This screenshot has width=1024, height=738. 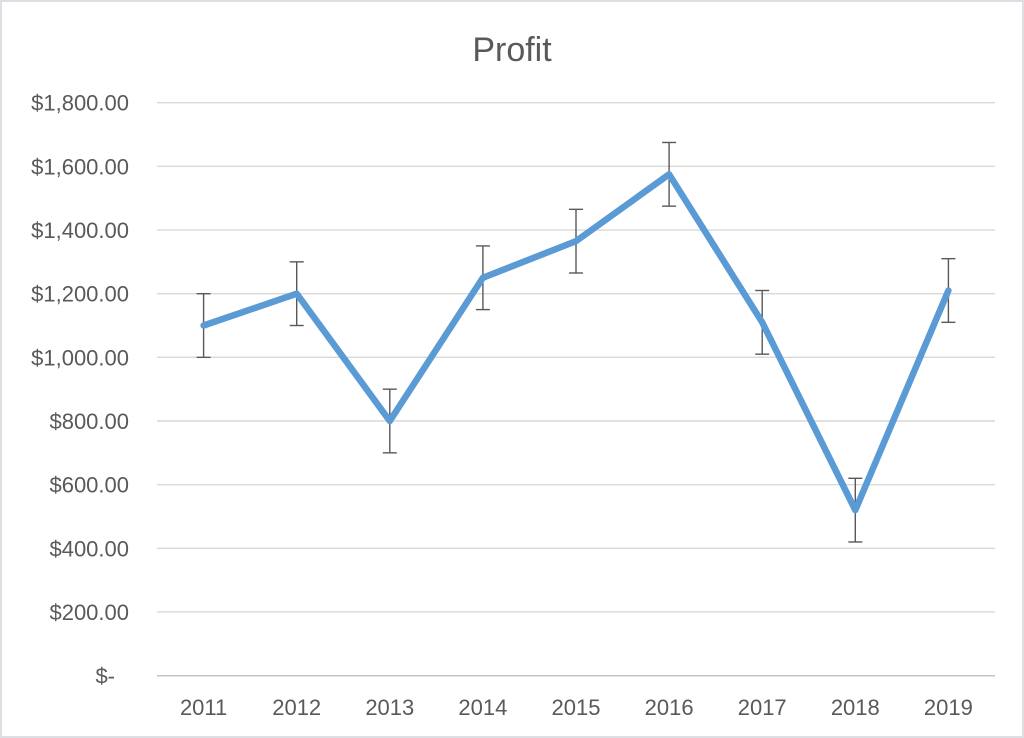 I want to click on x-axis-labels: 2011 2012 2013 2014 2015 2016 2017 2018 2019, so click(x=576, y=707).